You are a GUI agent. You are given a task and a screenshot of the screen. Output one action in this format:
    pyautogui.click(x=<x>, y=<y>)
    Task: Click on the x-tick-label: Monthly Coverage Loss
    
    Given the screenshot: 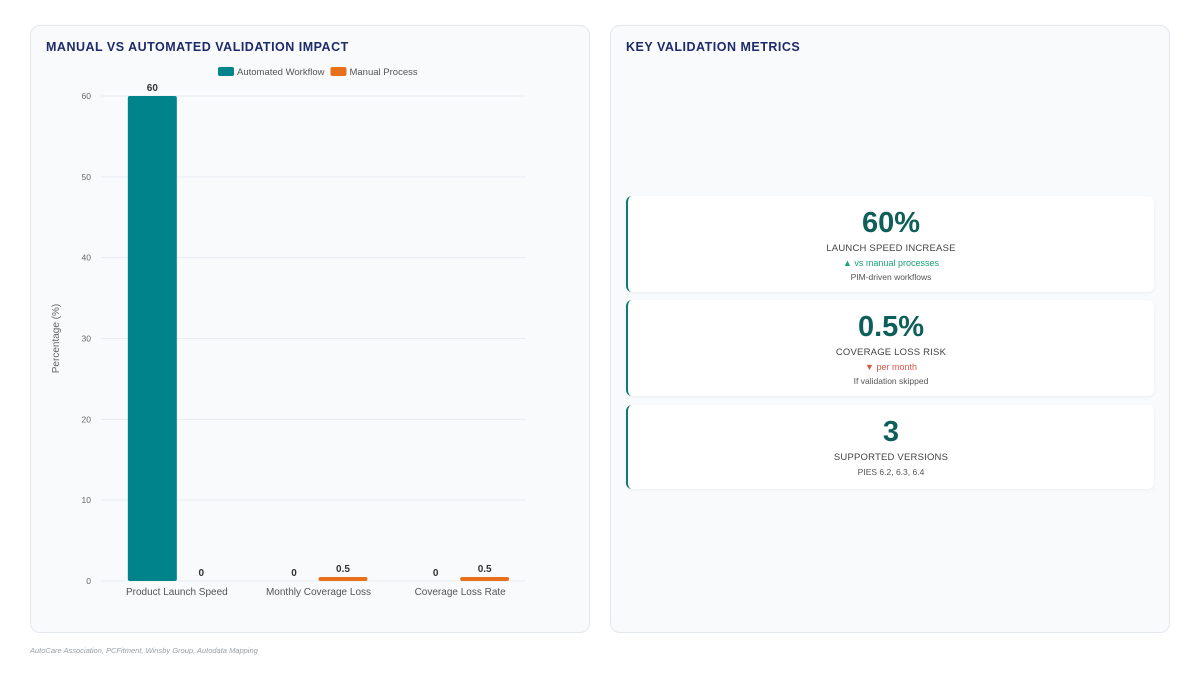 What is the action you would take?
    pyautogui.click(x=318, y=592)
    